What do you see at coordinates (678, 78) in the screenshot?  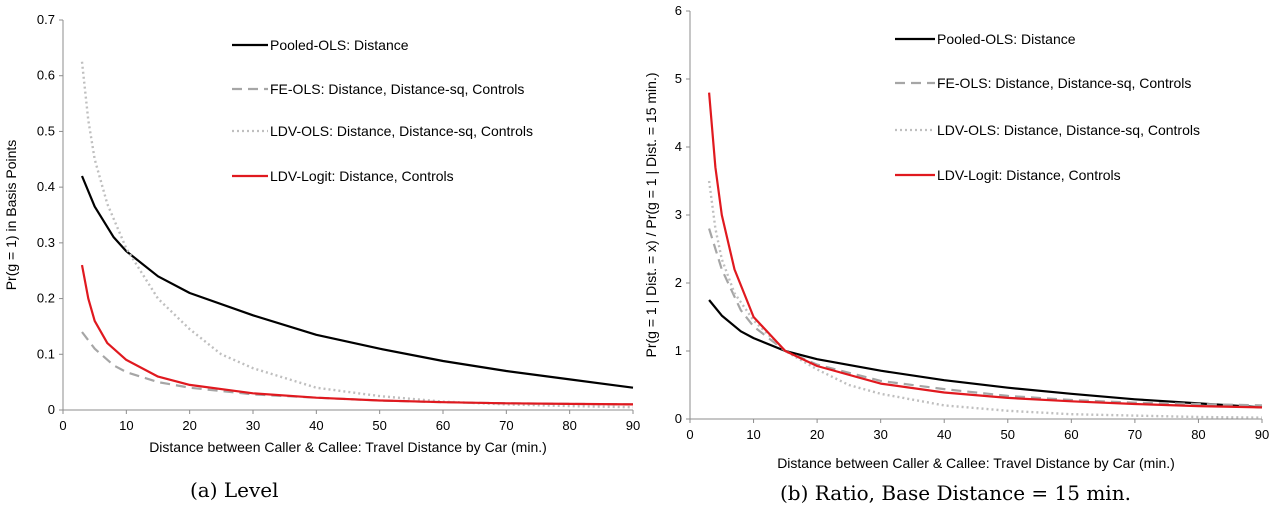 I see `y-tick-label: 5` at bounding box center [678, 78].